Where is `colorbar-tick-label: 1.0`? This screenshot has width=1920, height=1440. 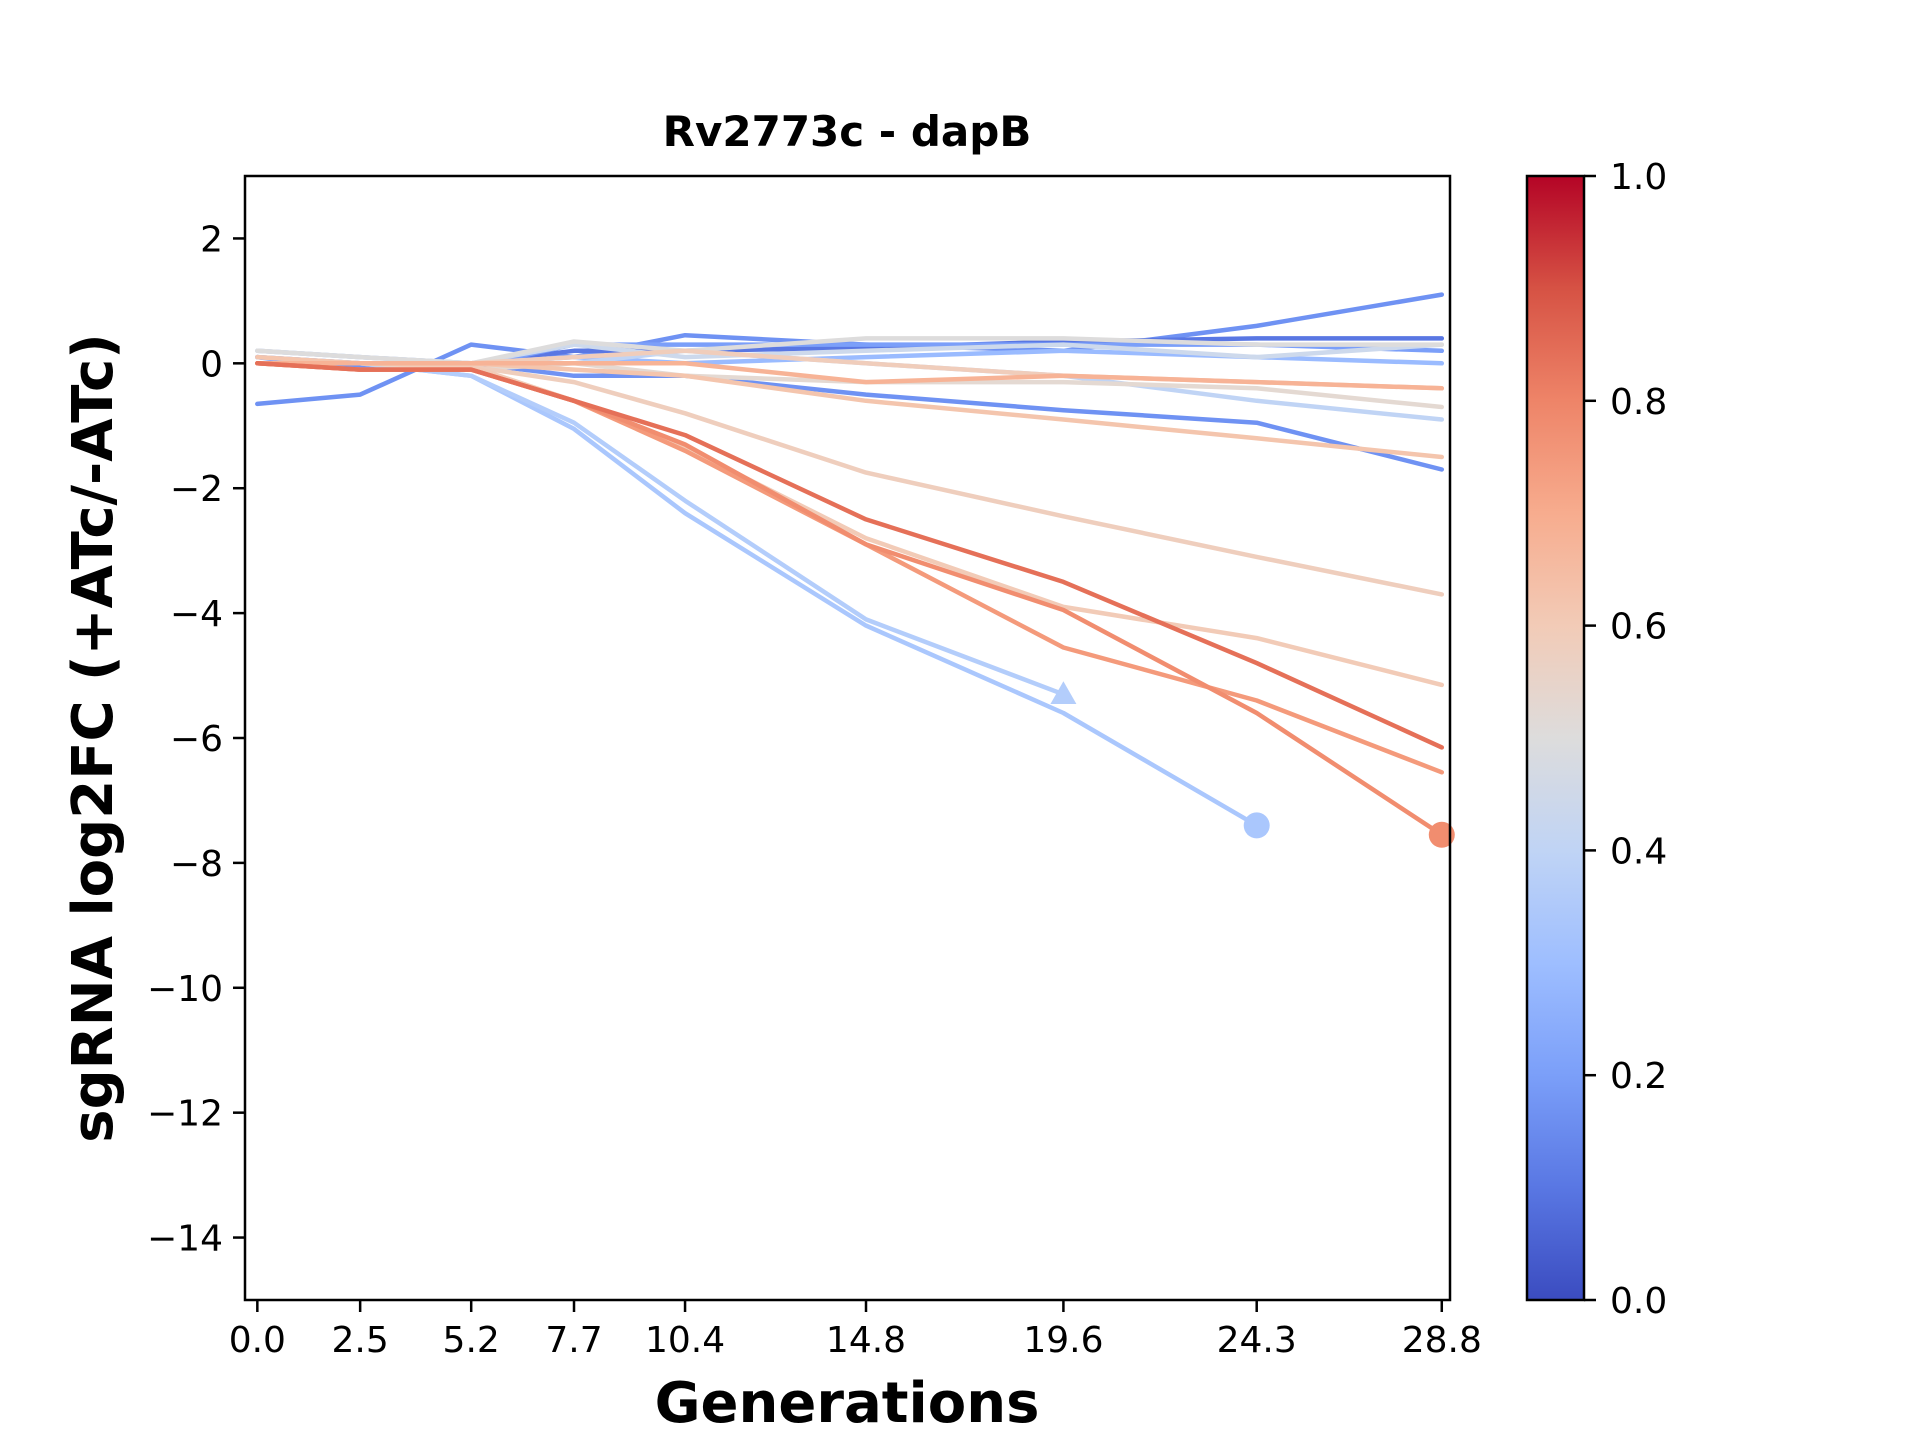 colorbar-tick-label: 1.0 is located at coordinates (1638, 177).